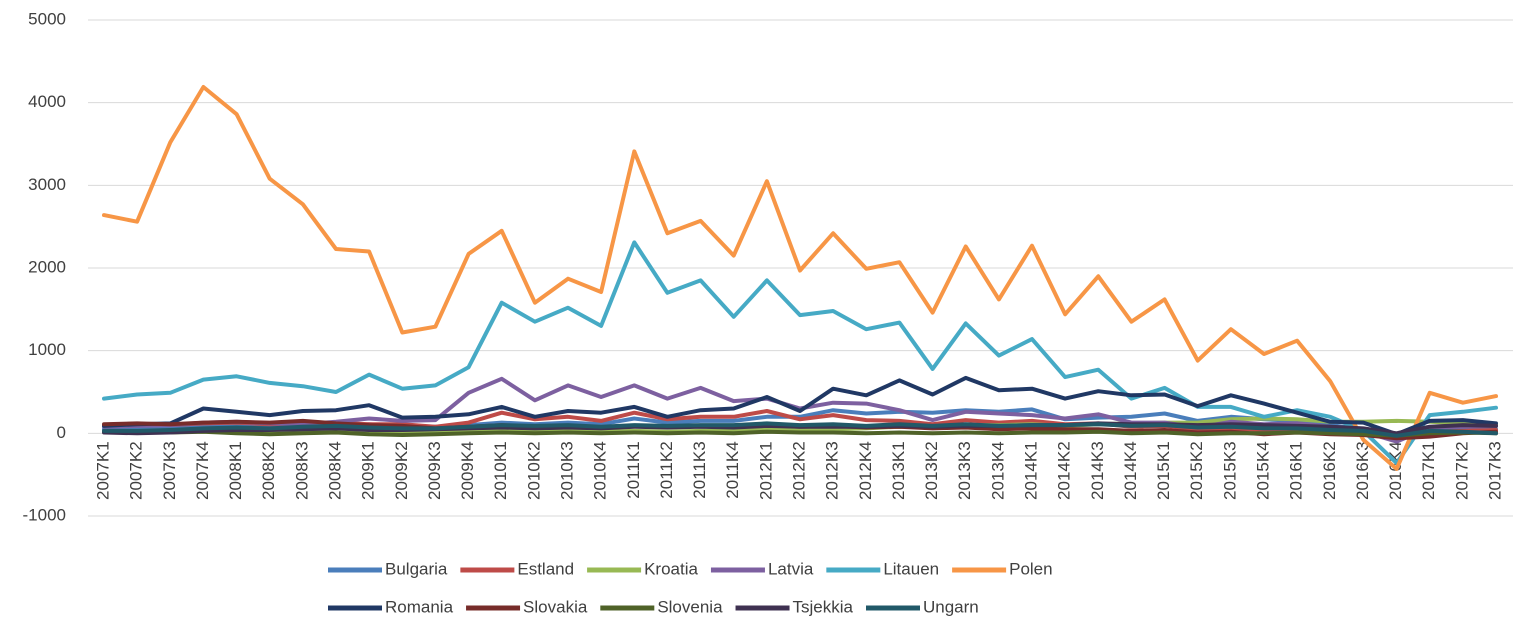  Describe the element at coordinates (268, 470) in the screenshot. I see `x-tick-label: 2008K2` at that location.